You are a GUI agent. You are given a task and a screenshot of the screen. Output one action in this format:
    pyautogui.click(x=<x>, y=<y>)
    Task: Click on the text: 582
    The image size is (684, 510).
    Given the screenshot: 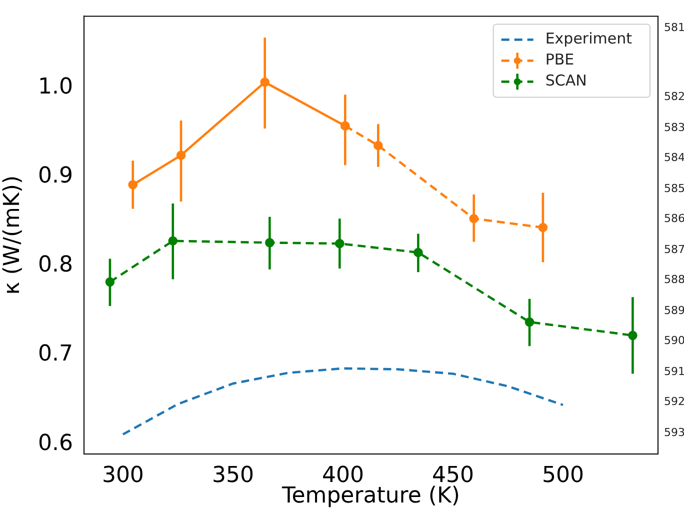 What is the action you would take?
    pyautogui.click(x=674, y=96)
    